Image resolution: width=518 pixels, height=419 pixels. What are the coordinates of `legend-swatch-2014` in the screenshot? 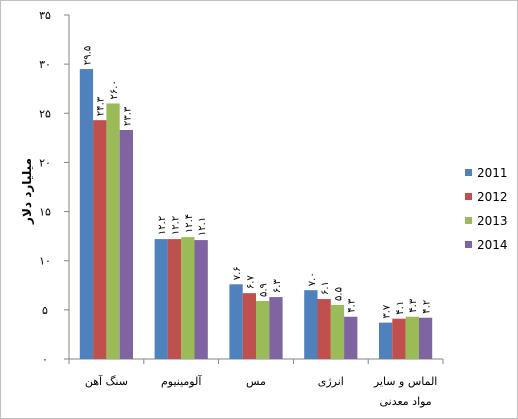 It's located at (468, 244).